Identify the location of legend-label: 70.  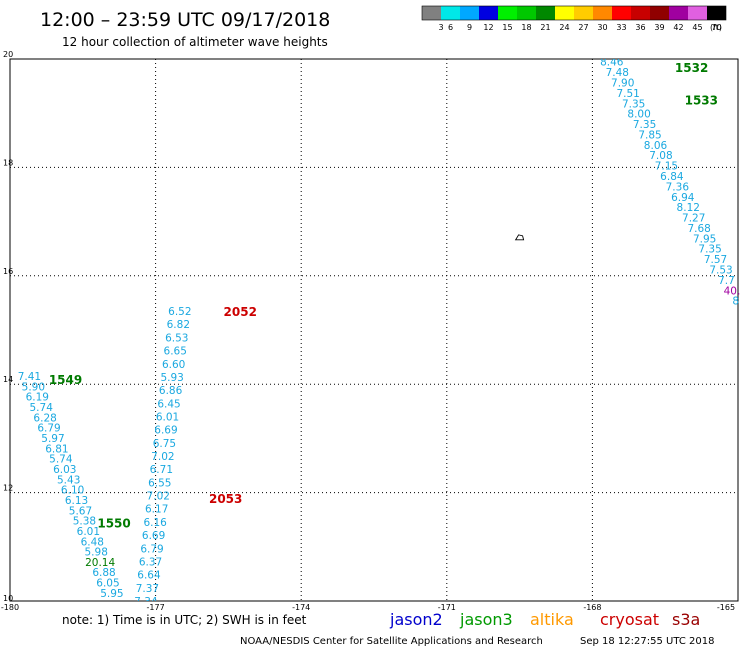
(716, 27).